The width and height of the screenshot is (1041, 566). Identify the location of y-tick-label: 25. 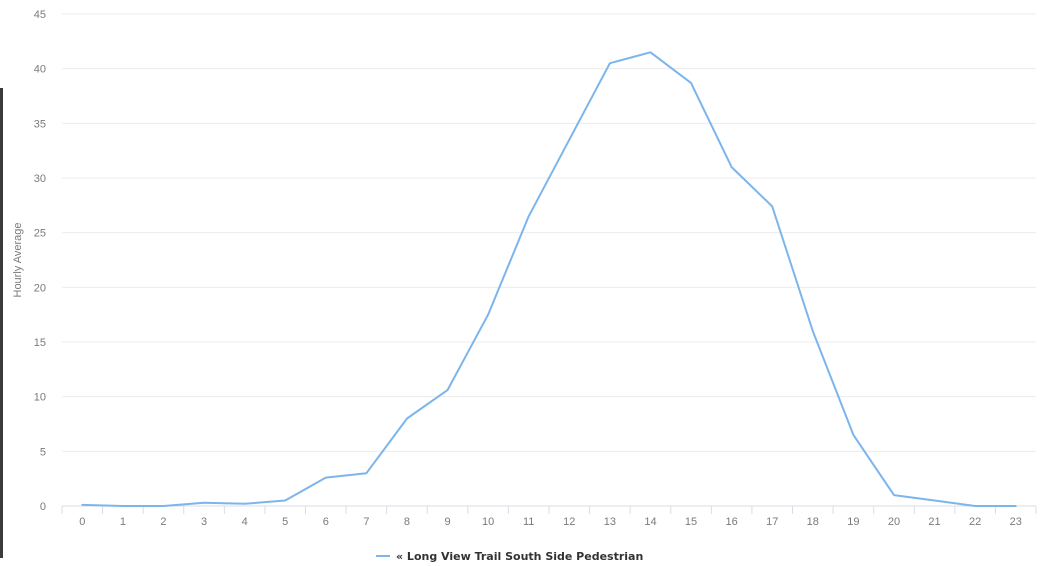
(40, 234).